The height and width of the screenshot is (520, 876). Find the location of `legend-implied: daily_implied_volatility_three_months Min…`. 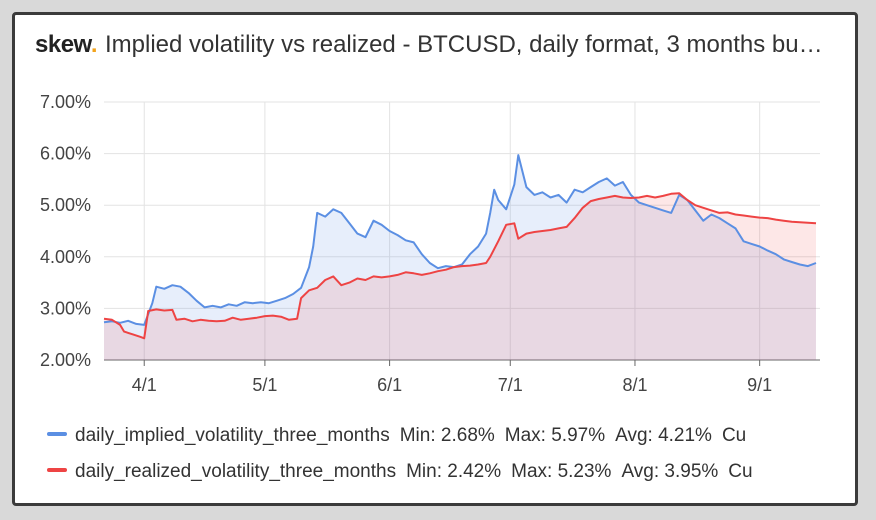

legend-implied: daily_implied_volatility_three_months Min… is located at coordinates (447, 436).